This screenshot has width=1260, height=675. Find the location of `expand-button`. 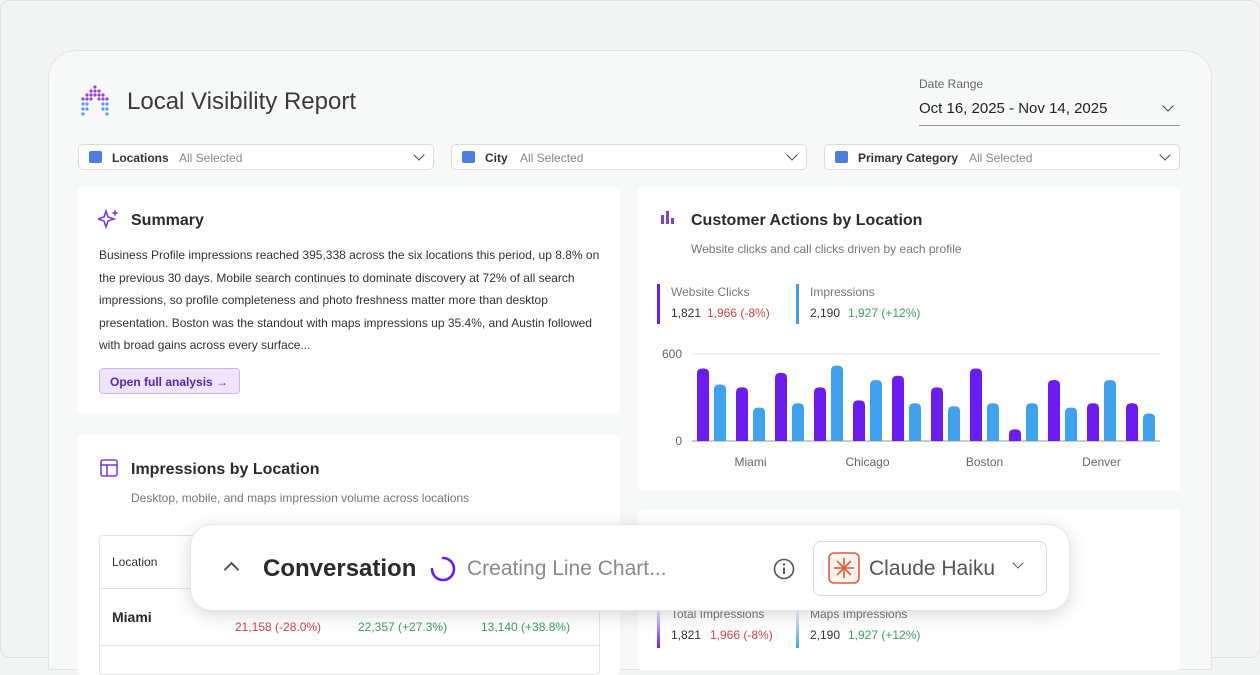

expand-button is located at coordinates (231, 569).